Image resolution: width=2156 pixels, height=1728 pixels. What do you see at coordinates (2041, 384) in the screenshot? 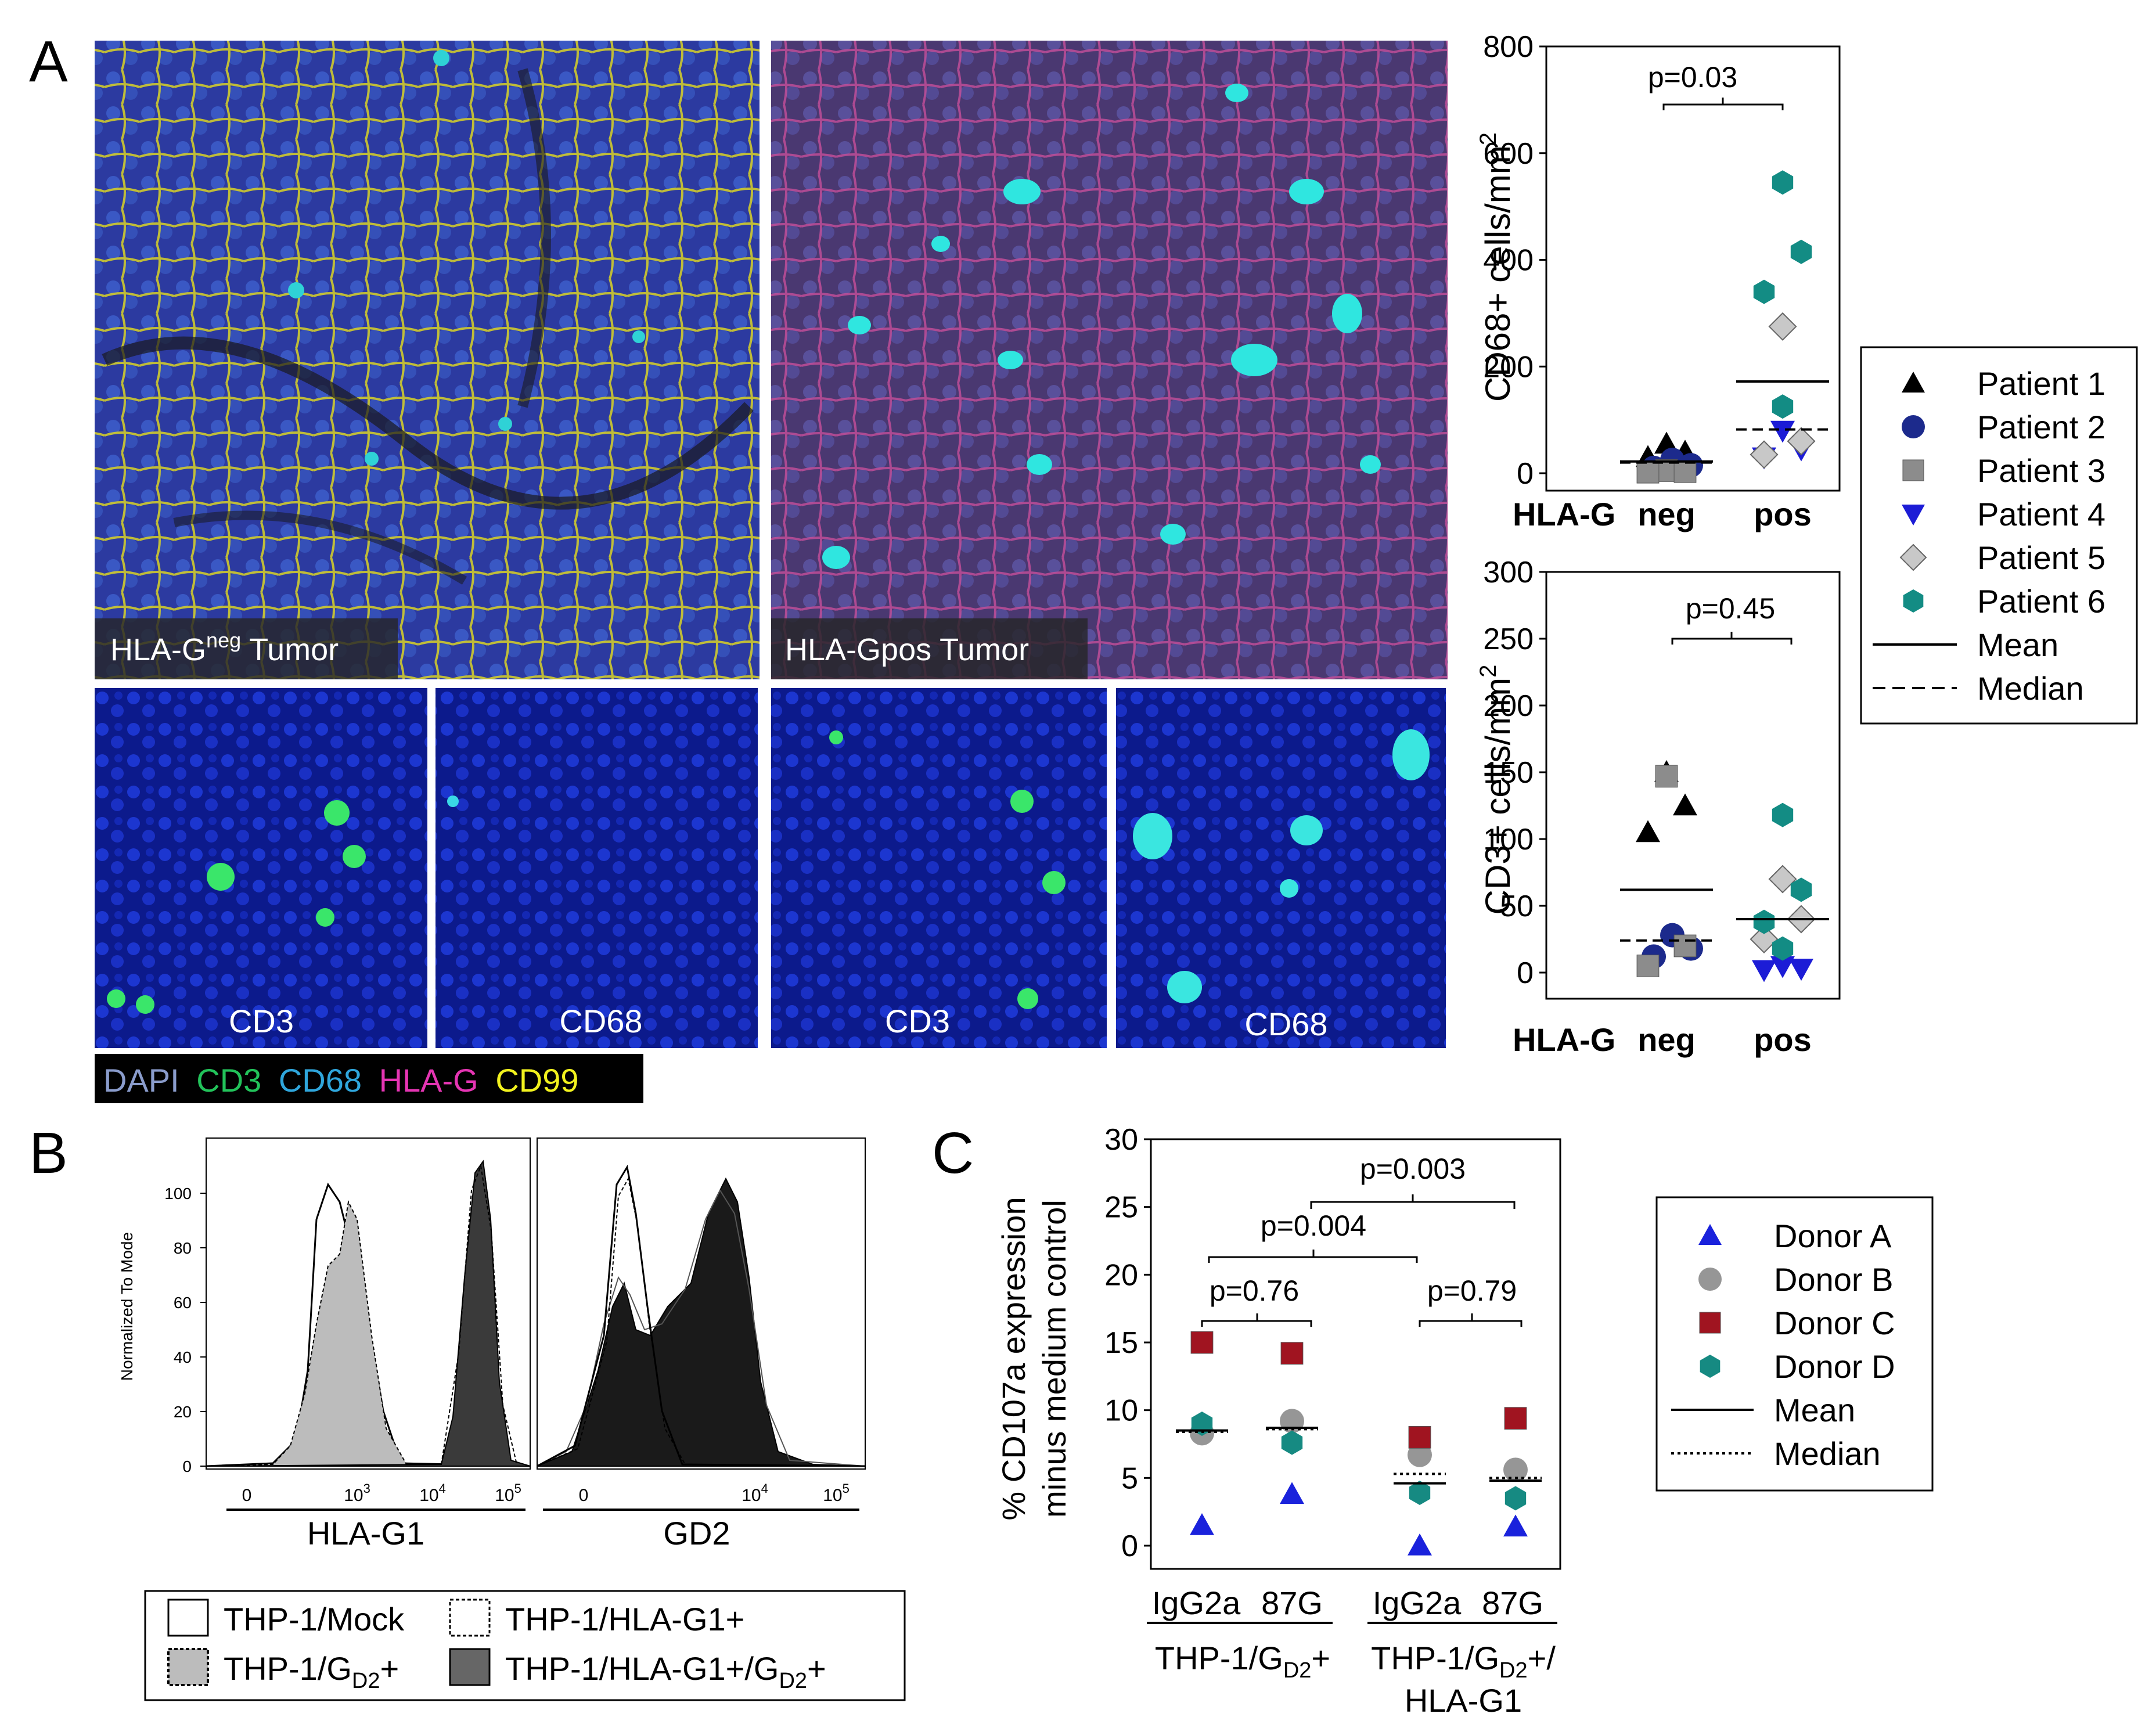
I see `legend-patient-1: Patient 1` at bounding box center [2041, 384].